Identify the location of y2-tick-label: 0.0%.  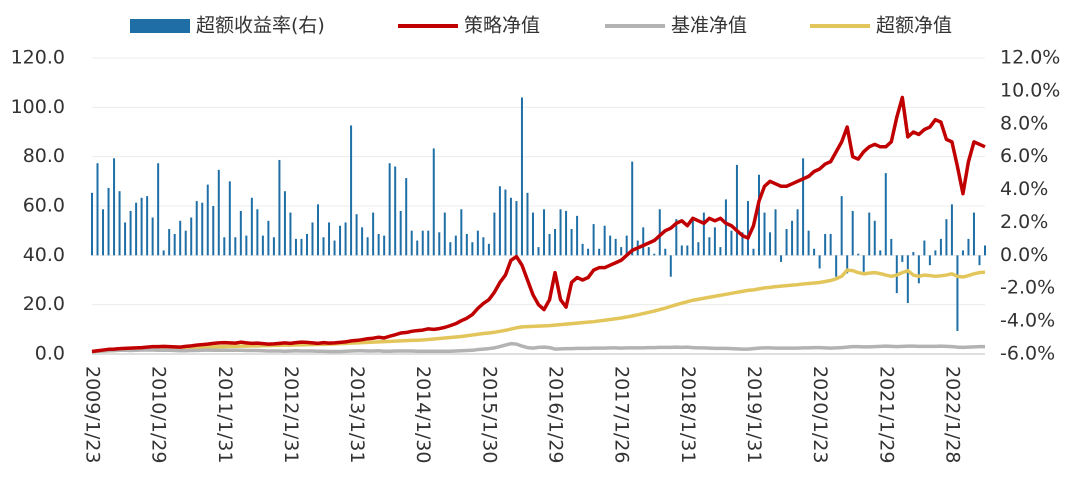
(1024, 255).